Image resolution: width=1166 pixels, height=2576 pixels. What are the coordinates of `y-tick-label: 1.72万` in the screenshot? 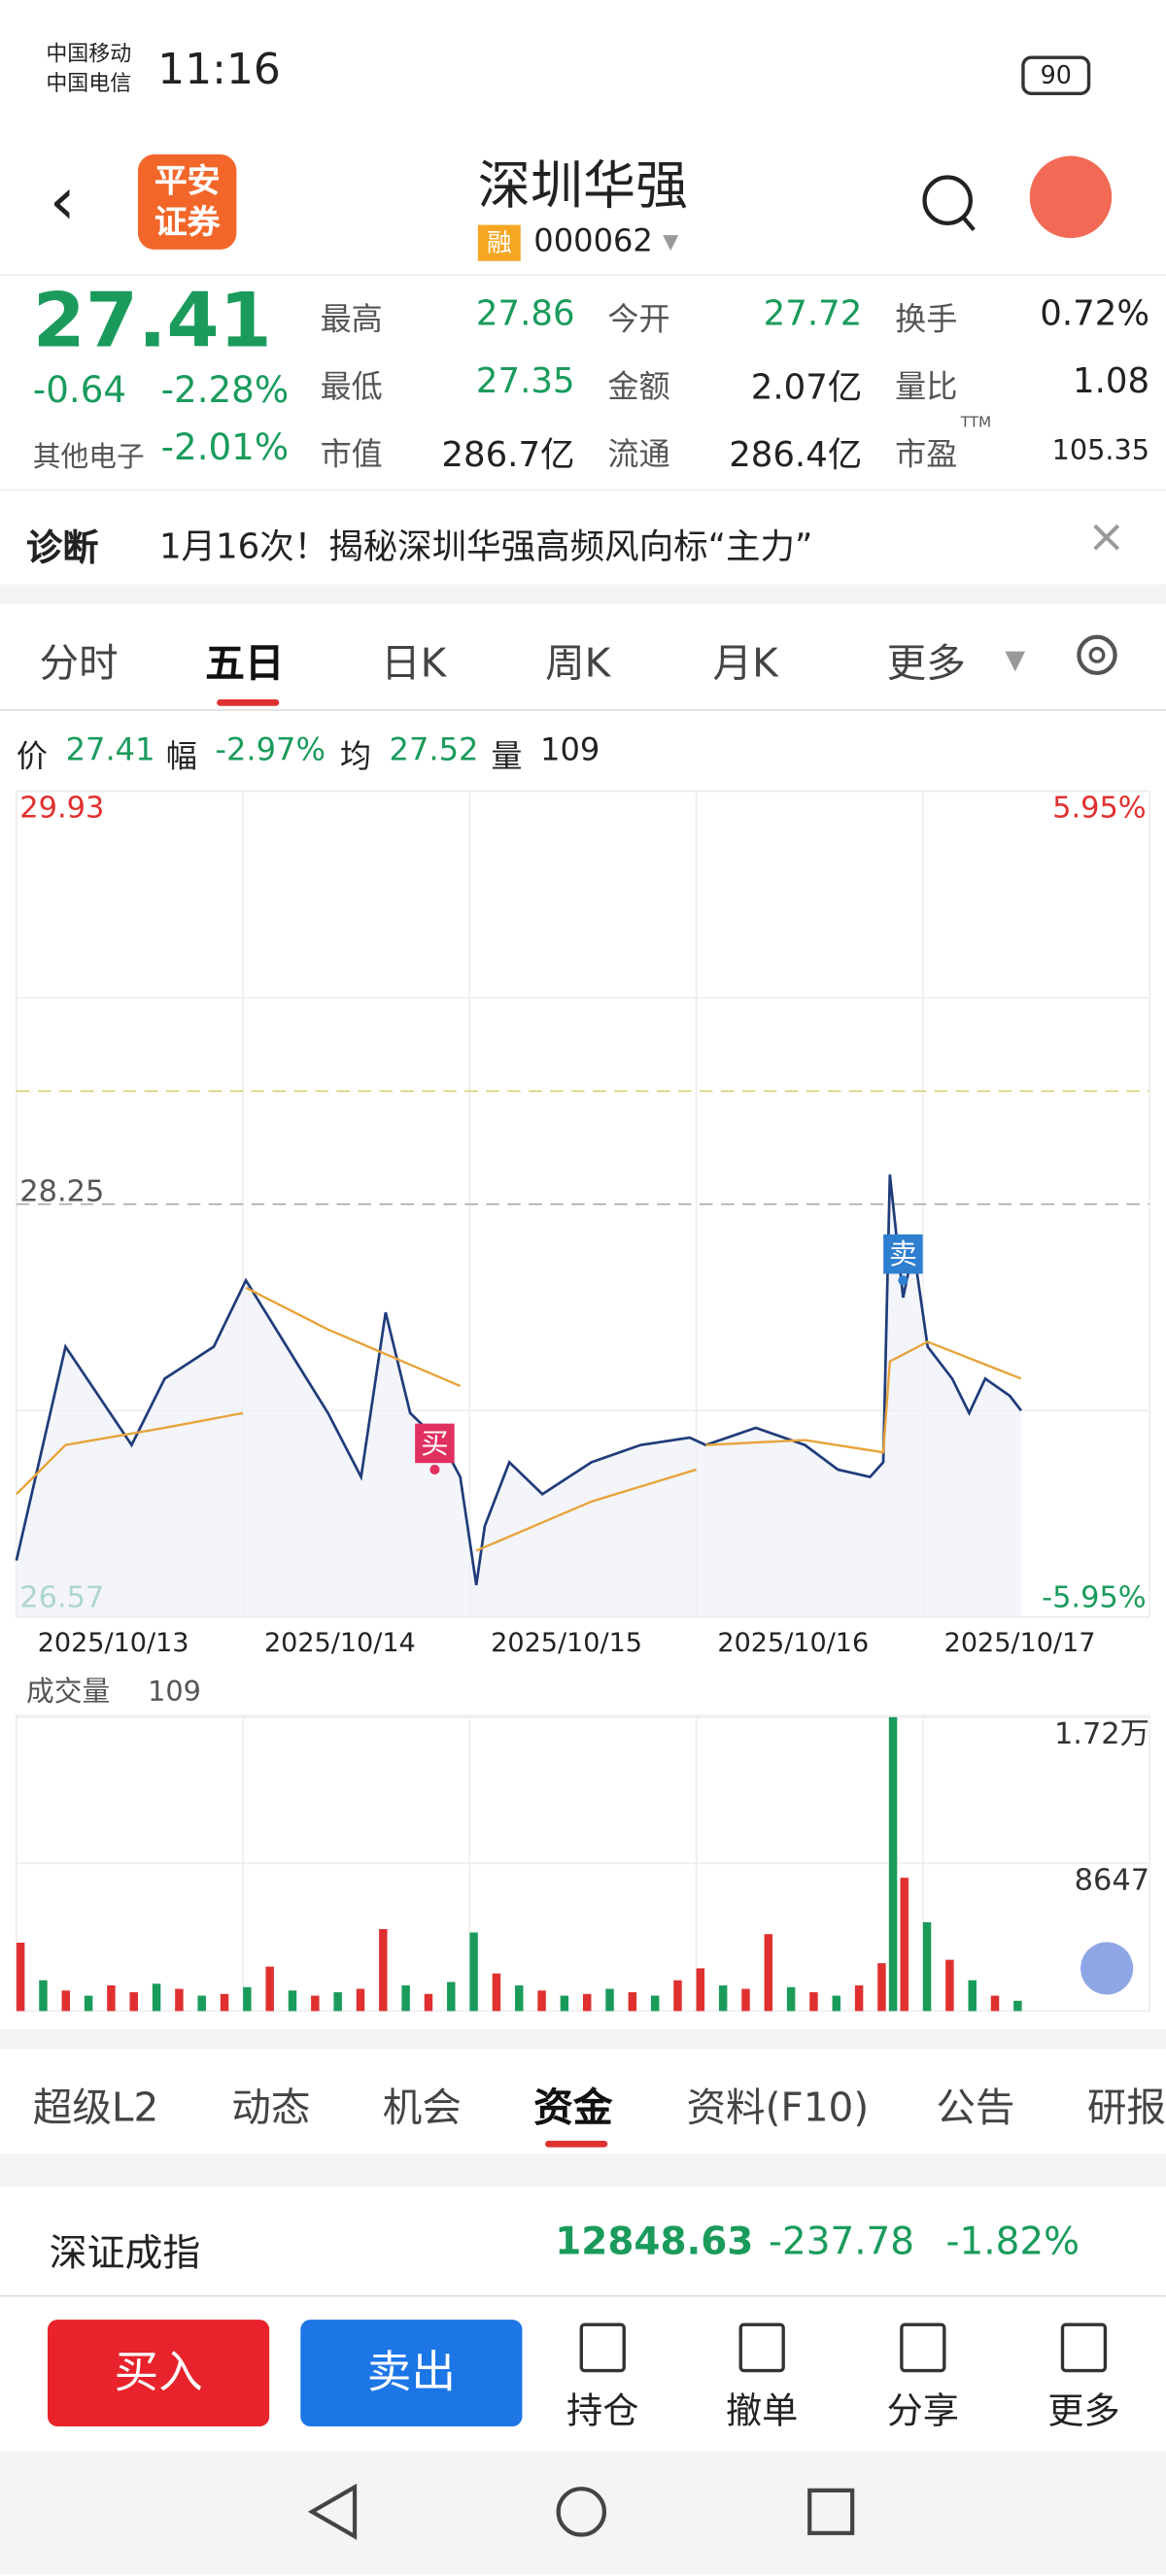 It's located at (1101, 1734).